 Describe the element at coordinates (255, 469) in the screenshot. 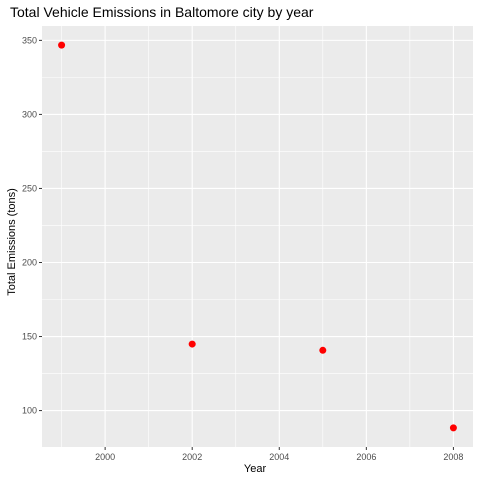

I see `x-axis-title: Year` at that location.